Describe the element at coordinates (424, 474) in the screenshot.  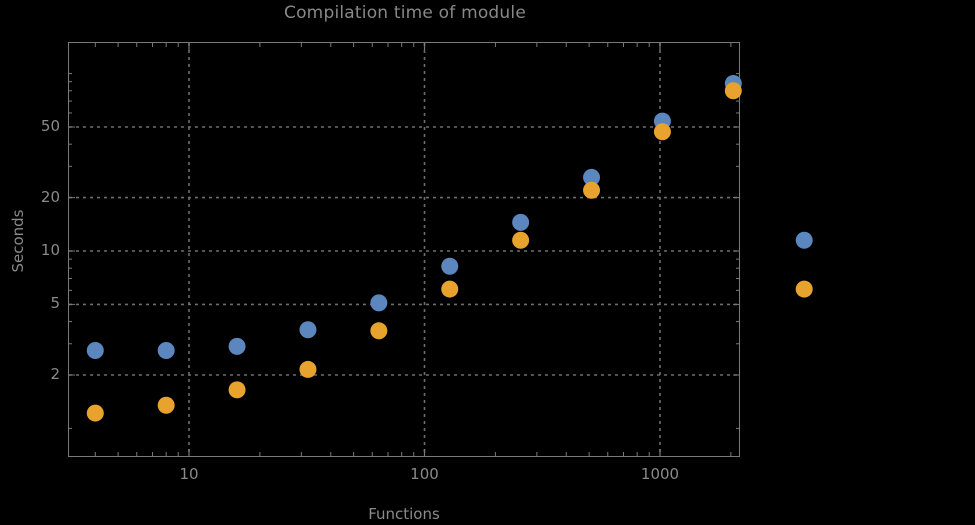
I see `x-tick-label: 100` at that location.